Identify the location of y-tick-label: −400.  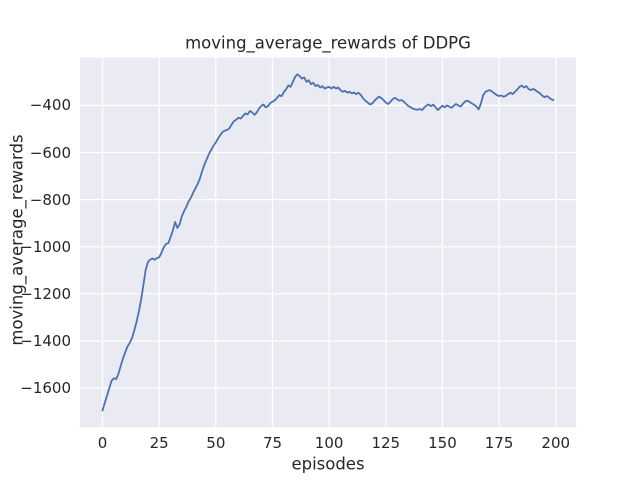
(50, 105).